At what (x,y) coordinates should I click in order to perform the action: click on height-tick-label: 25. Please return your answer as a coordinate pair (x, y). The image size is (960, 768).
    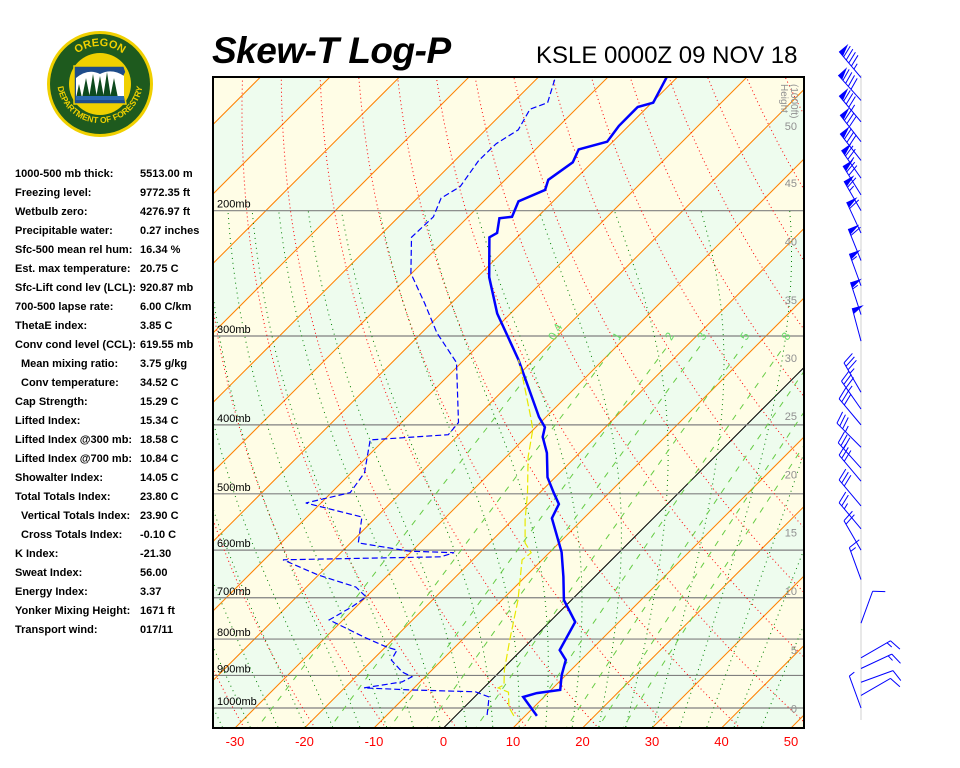
    Looking at the image, I should click on (791, 417).